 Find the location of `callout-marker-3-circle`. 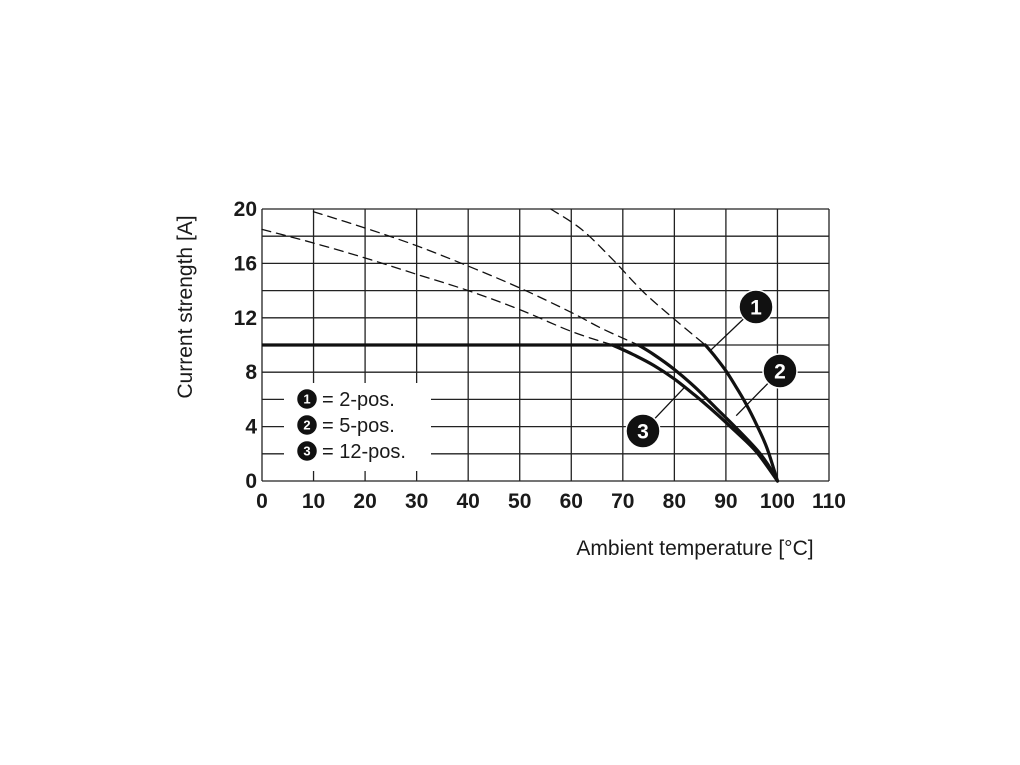

callout-marker-3-circle is located at coordinates (643, 431).